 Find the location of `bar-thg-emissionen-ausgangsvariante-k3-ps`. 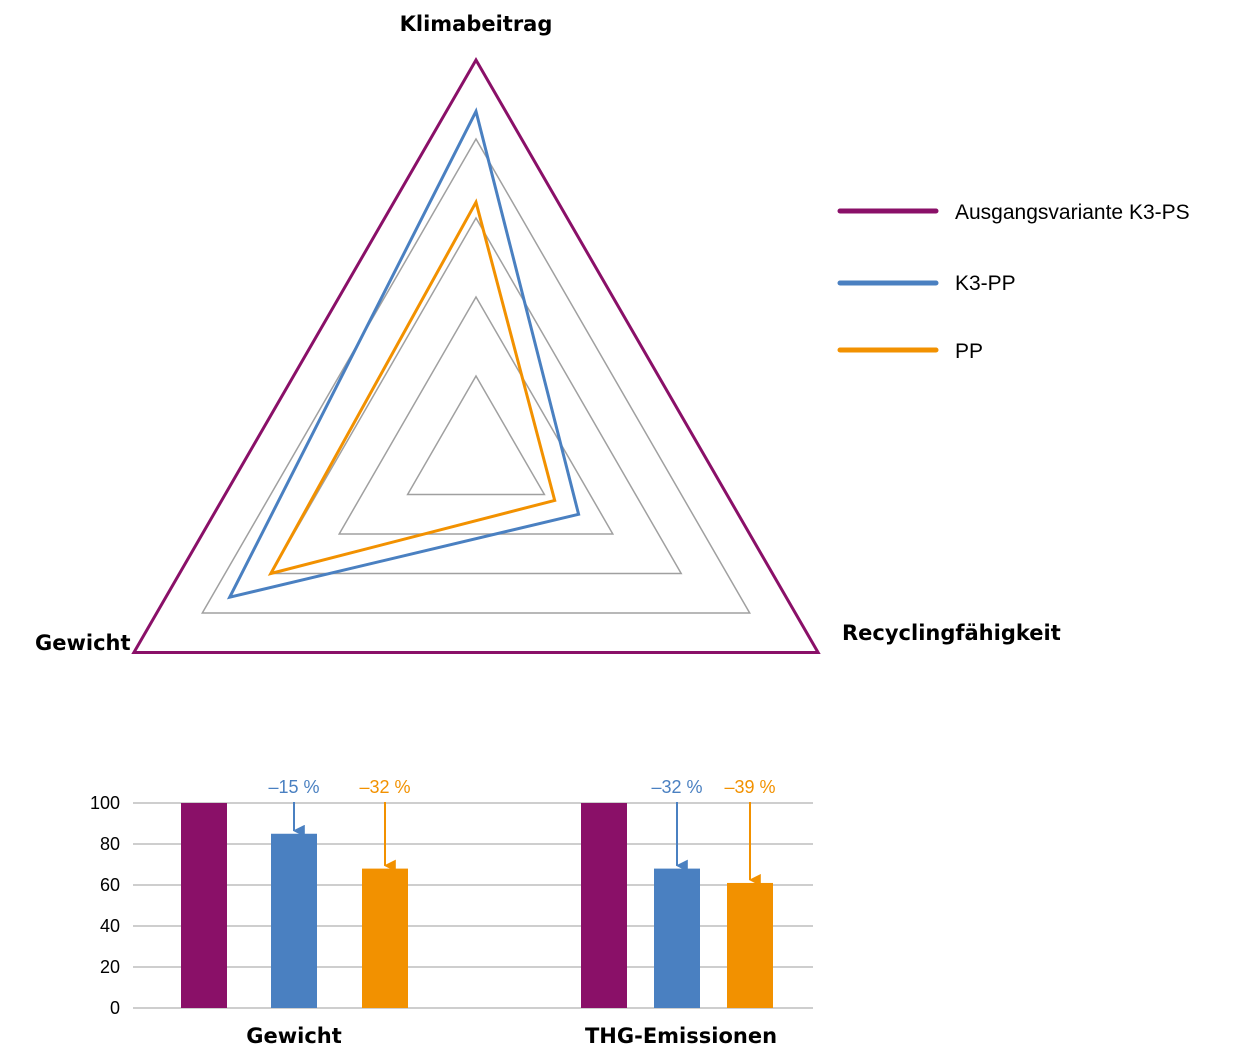

bar-thg-emissionen-ausgangsvariante-k3-ps is located at coordinates (604, 905).